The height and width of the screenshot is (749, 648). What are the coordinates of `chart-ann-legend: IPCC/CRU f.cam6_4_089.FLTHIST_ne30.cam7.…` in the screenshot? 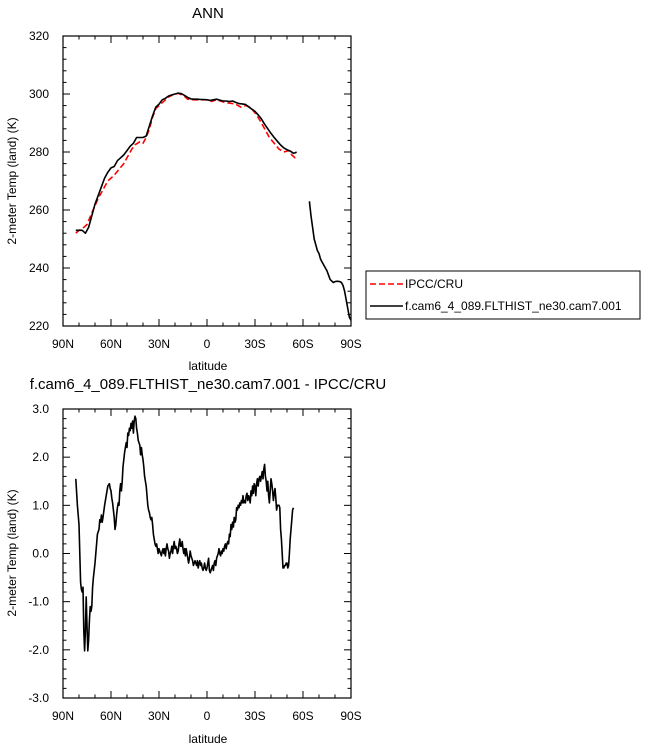 It's located at (503, 295).